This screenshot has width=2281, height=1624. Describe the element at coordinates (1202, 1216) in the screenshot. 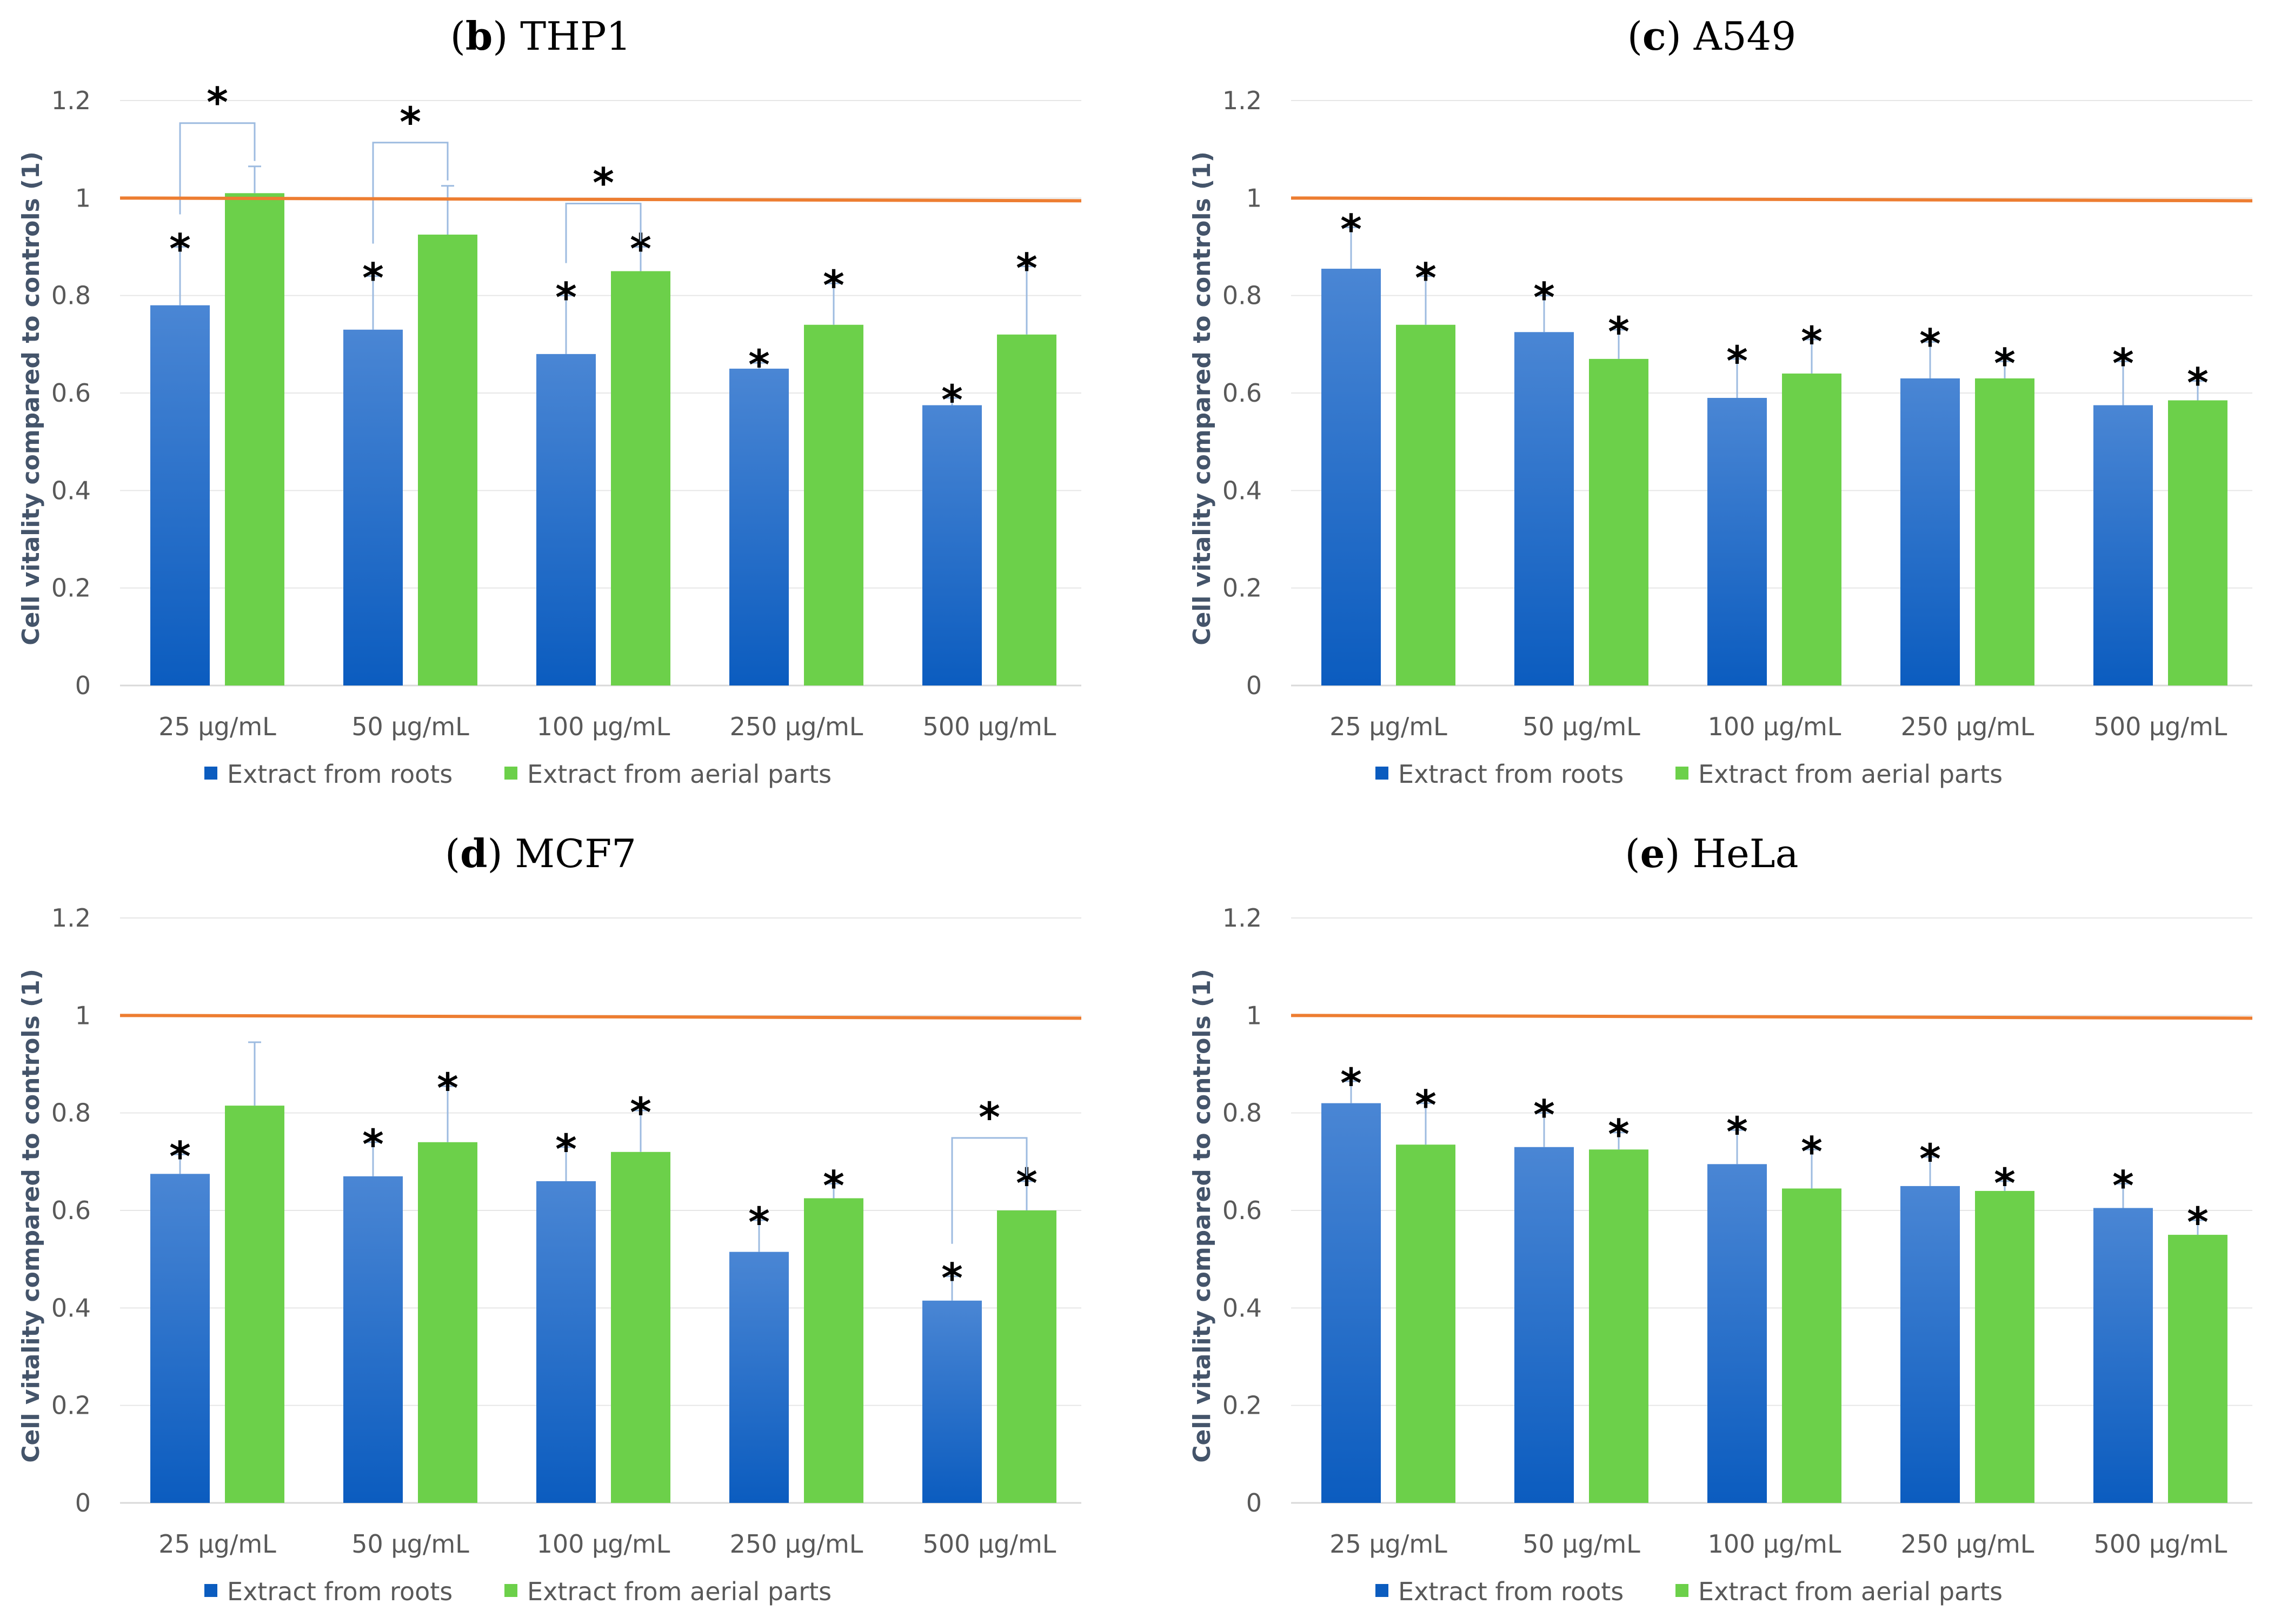

I see `y-axis-label: Cell vitality compared to controls (1)` at that location.